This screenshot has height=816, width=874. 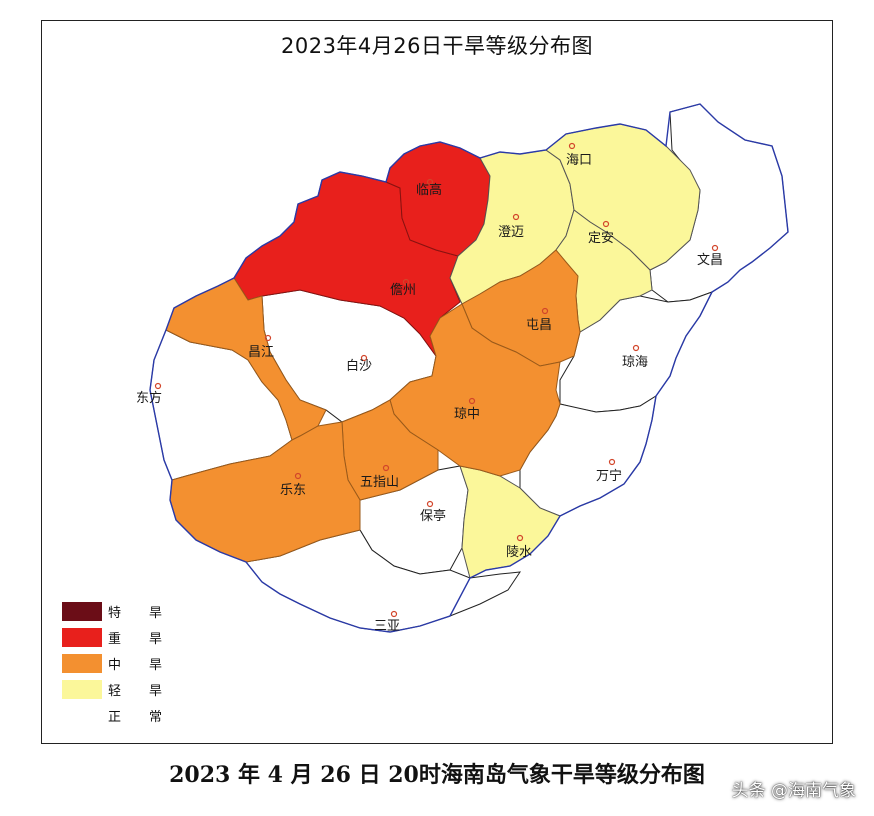 I want to click on legend: 特旱 重旱 中旱 轻旱 正常, so click(x=112, y=663).